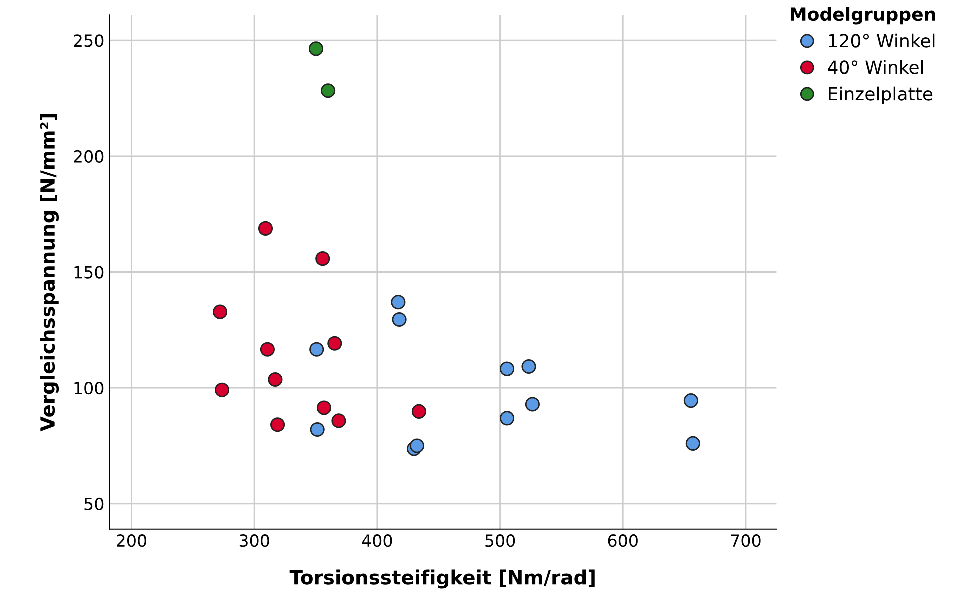 Image resolution: width=953 pixels, height=605 pixels. What do you see at coordinates (50, 273) in the screenshot?
I see `y-axis-title: Vergleichsspannung [N/mm²]` at bounding box center [50, 273].